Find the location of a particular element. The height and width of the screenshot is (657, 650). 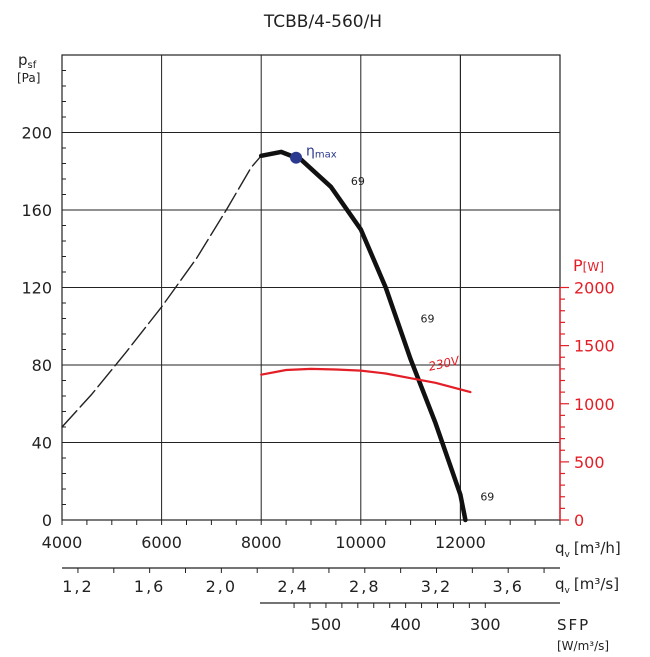

x-tick-label-0: 4000 is located at coordinates (62, 542).